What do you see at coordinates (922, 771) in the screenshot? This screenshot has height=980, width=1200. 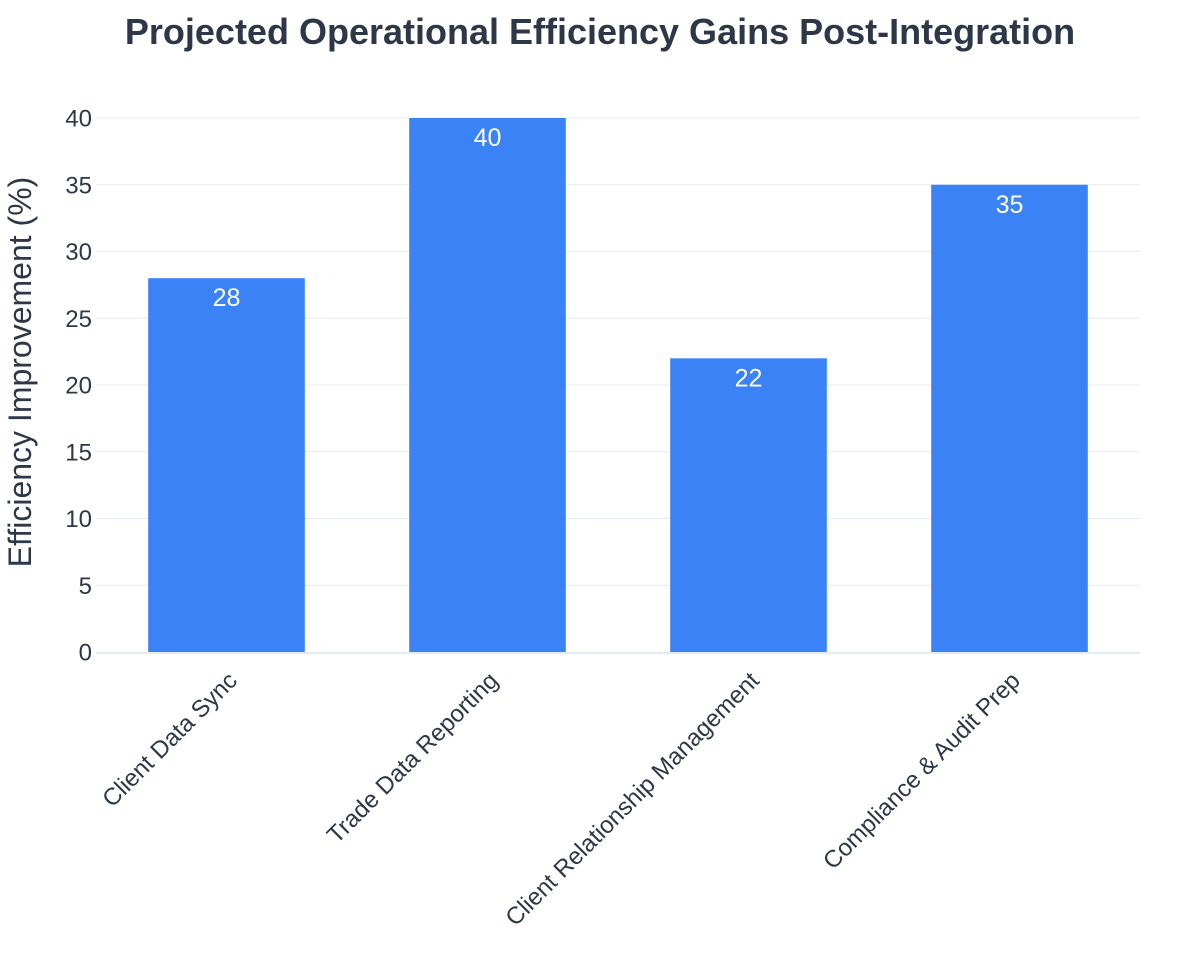 I see `x-tick-label-3: Compliance & Audit Prep` at bounding box center [922, 771].